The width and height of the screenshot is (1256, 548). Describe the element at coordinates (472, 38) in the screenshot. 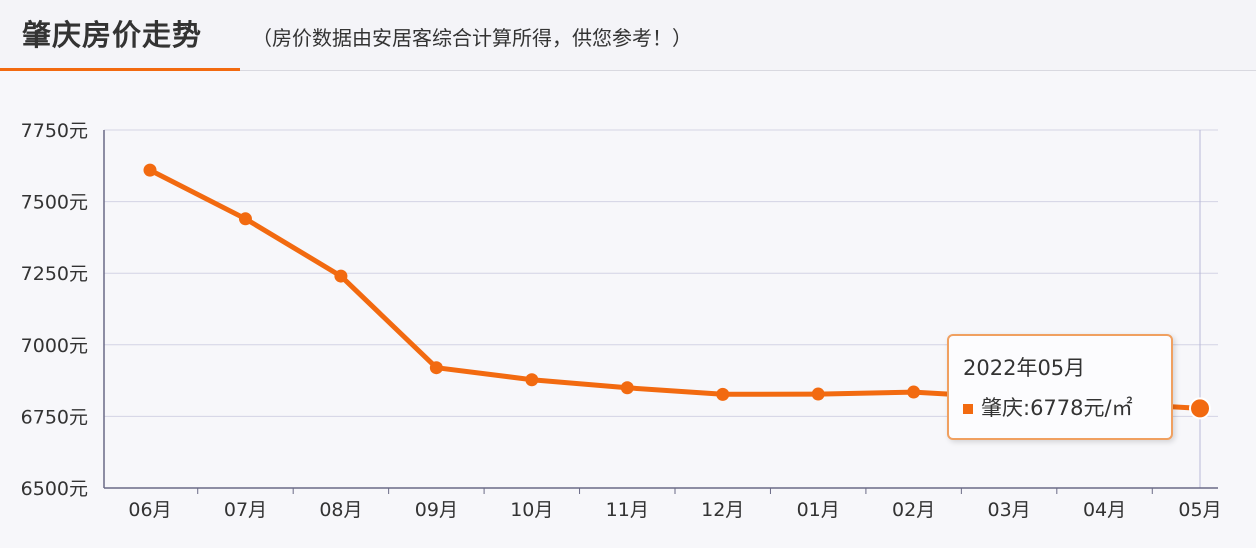

I see `page-subtitle: （房价数据由安居客综合计算所得，供您参考！）` at that location.